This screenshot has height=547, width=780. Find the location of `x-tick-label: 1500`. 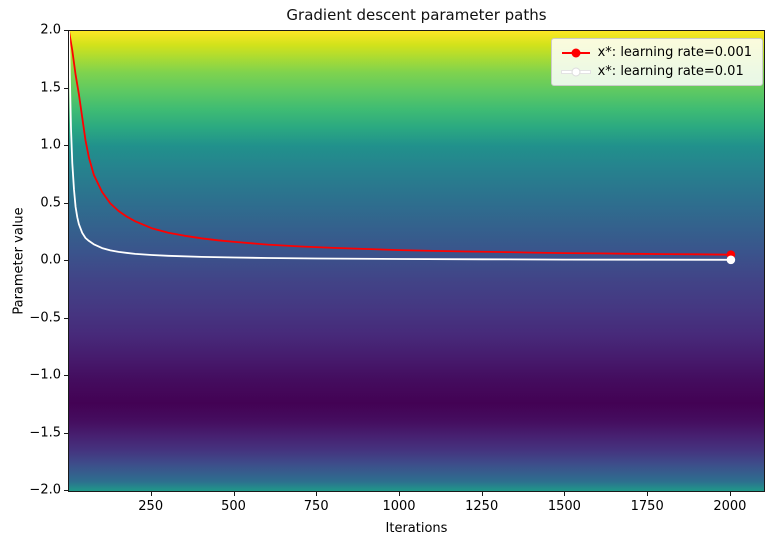

x-tick-label: 1500 is located at coordinates (564, 506).